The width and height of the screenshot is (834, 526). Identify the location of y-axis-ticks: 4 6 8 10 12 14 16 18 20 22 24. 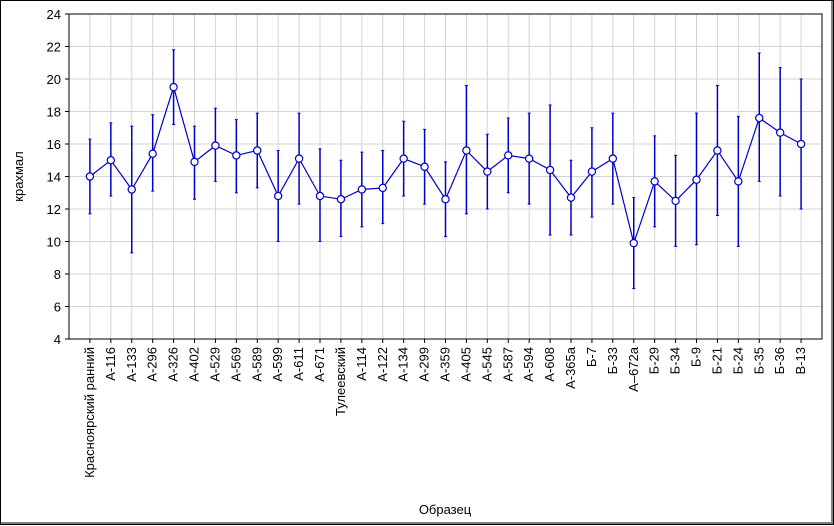
(58, 177).